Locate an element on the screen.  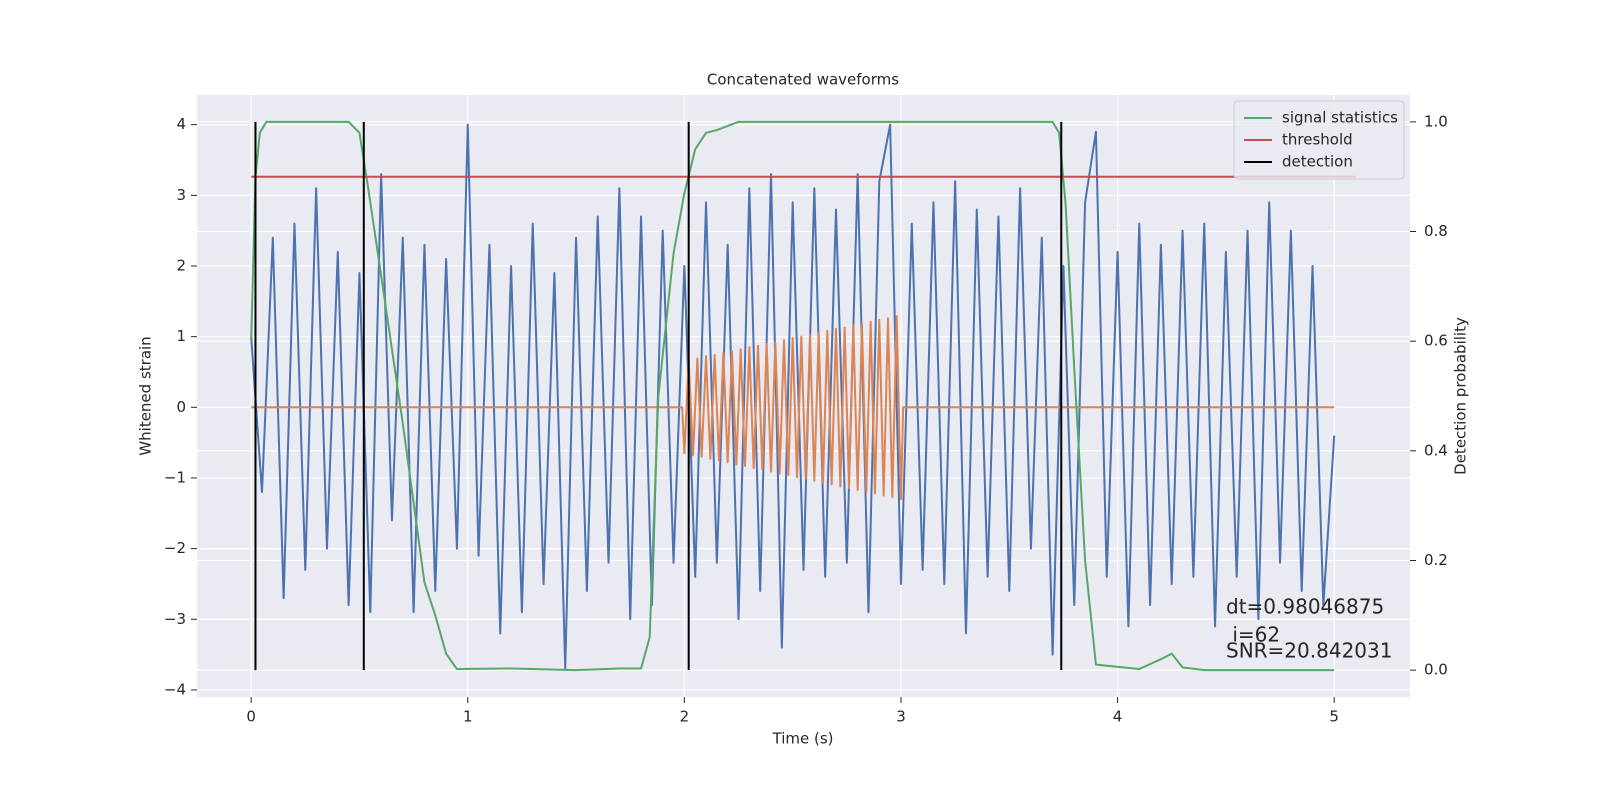
y2-tick-label: 0.4 is located at coordinates (1436, 450).